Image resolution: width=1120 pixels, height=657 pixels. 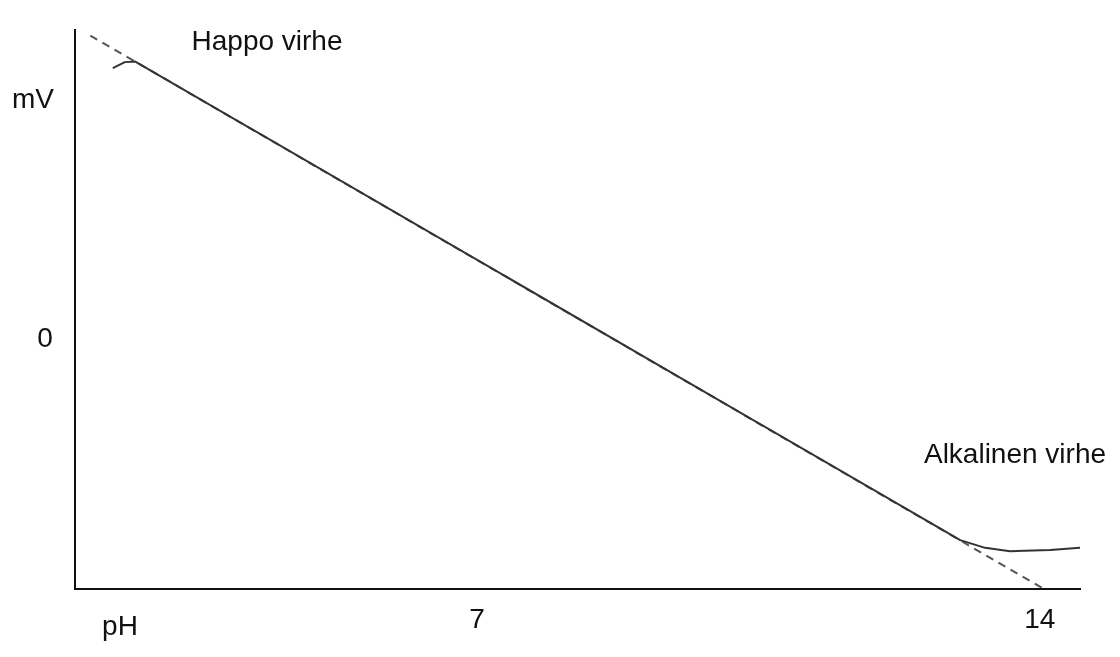 I want to click on y-axis-title: mV, so click(x=33, y=98).